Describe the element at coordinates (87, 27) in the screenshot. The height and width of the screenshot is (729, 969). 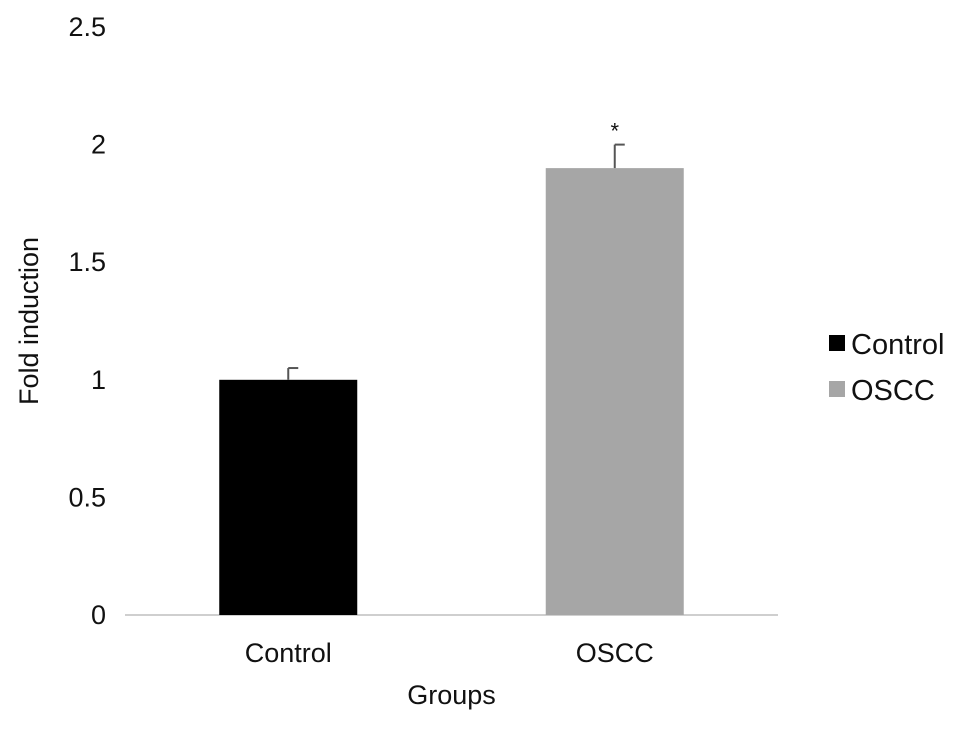
I see `y-tick-label: 2.5` at that location.